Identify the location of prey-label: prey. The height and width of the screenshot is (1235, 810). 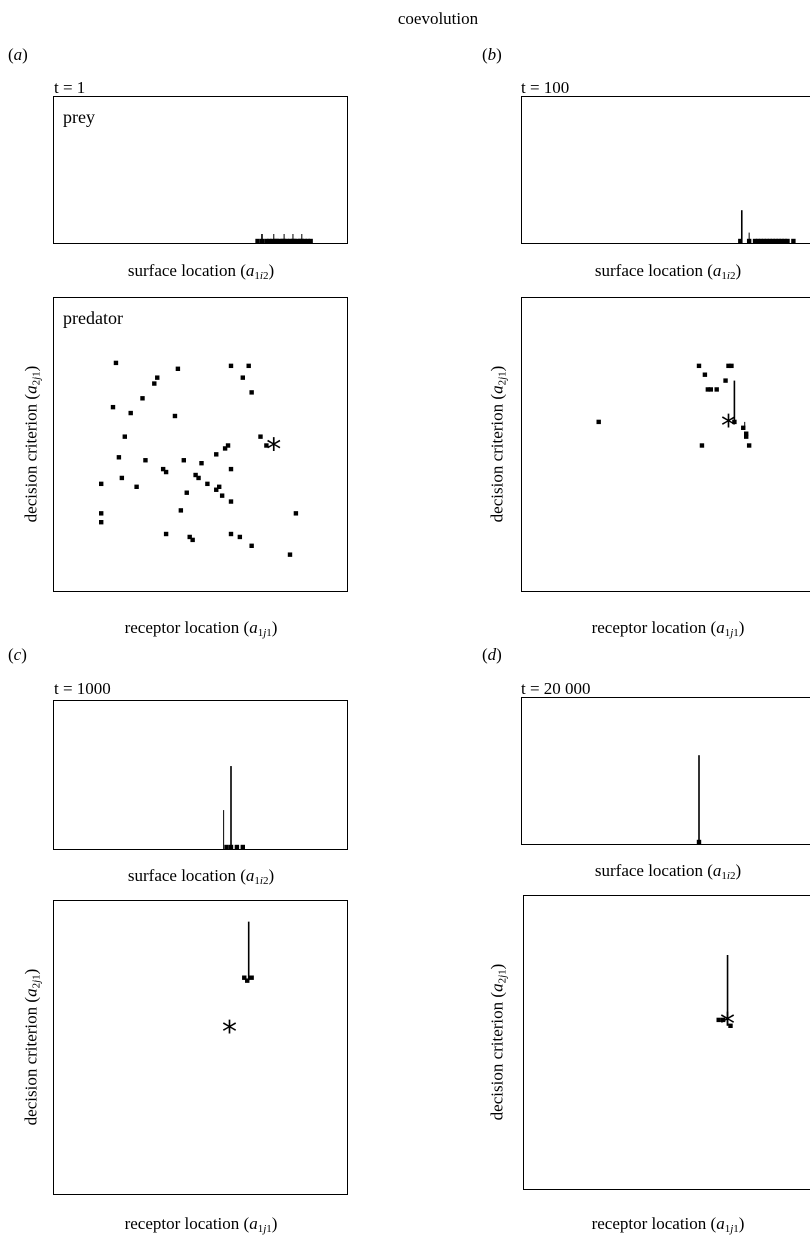
(79, 117).